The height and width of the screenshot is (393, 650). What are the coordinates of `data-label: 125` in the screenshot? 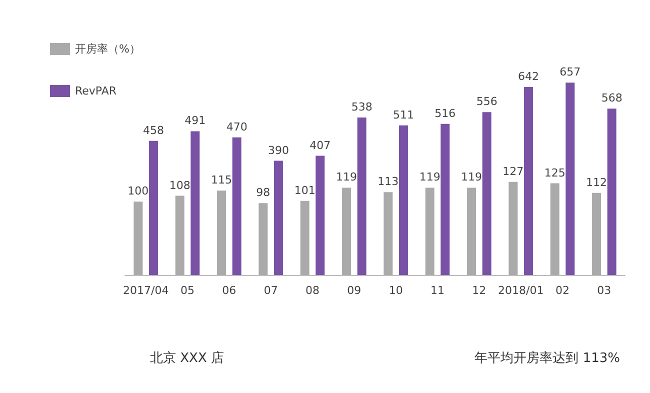 It's located at (555, 173).